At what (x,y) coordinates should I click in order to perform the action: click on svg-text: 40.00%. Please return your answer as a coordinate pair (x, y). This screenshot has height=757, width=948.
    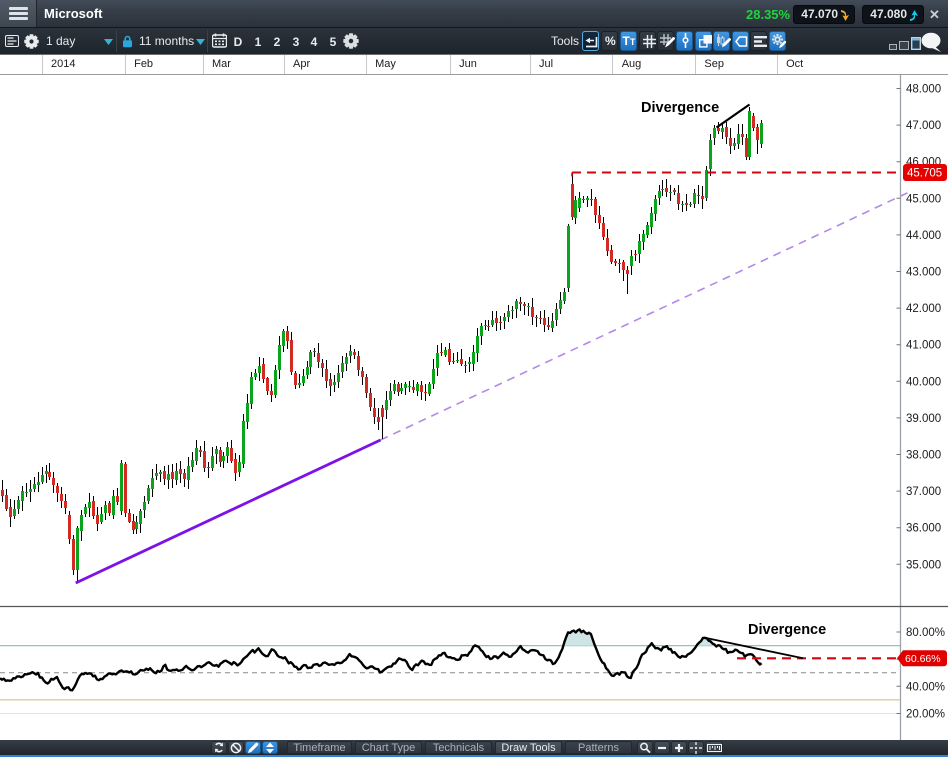
    Looking at the image, I should click on (925, 687).